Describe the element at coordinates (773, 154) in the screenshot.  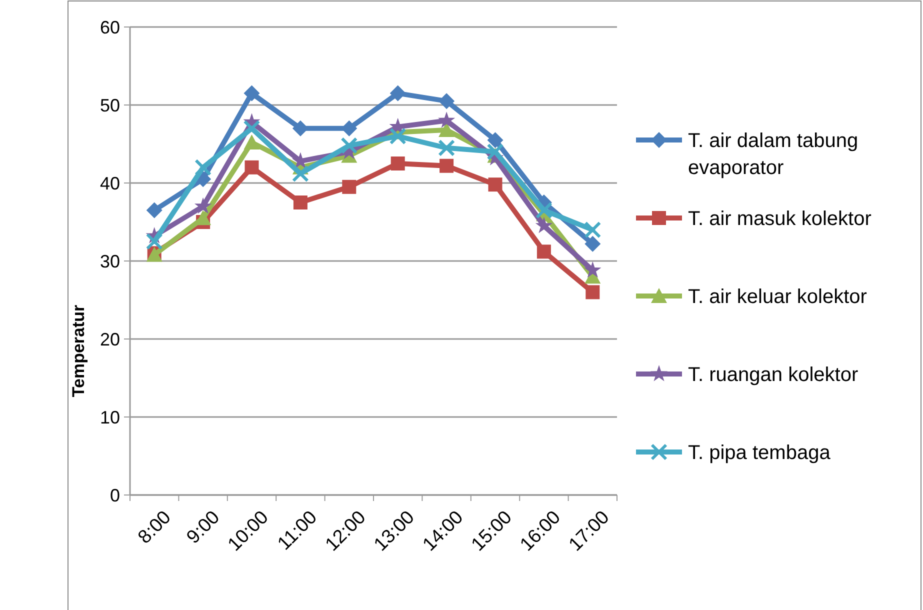
I see `legend-label: T. air dalam tabung evaporator` at that location.